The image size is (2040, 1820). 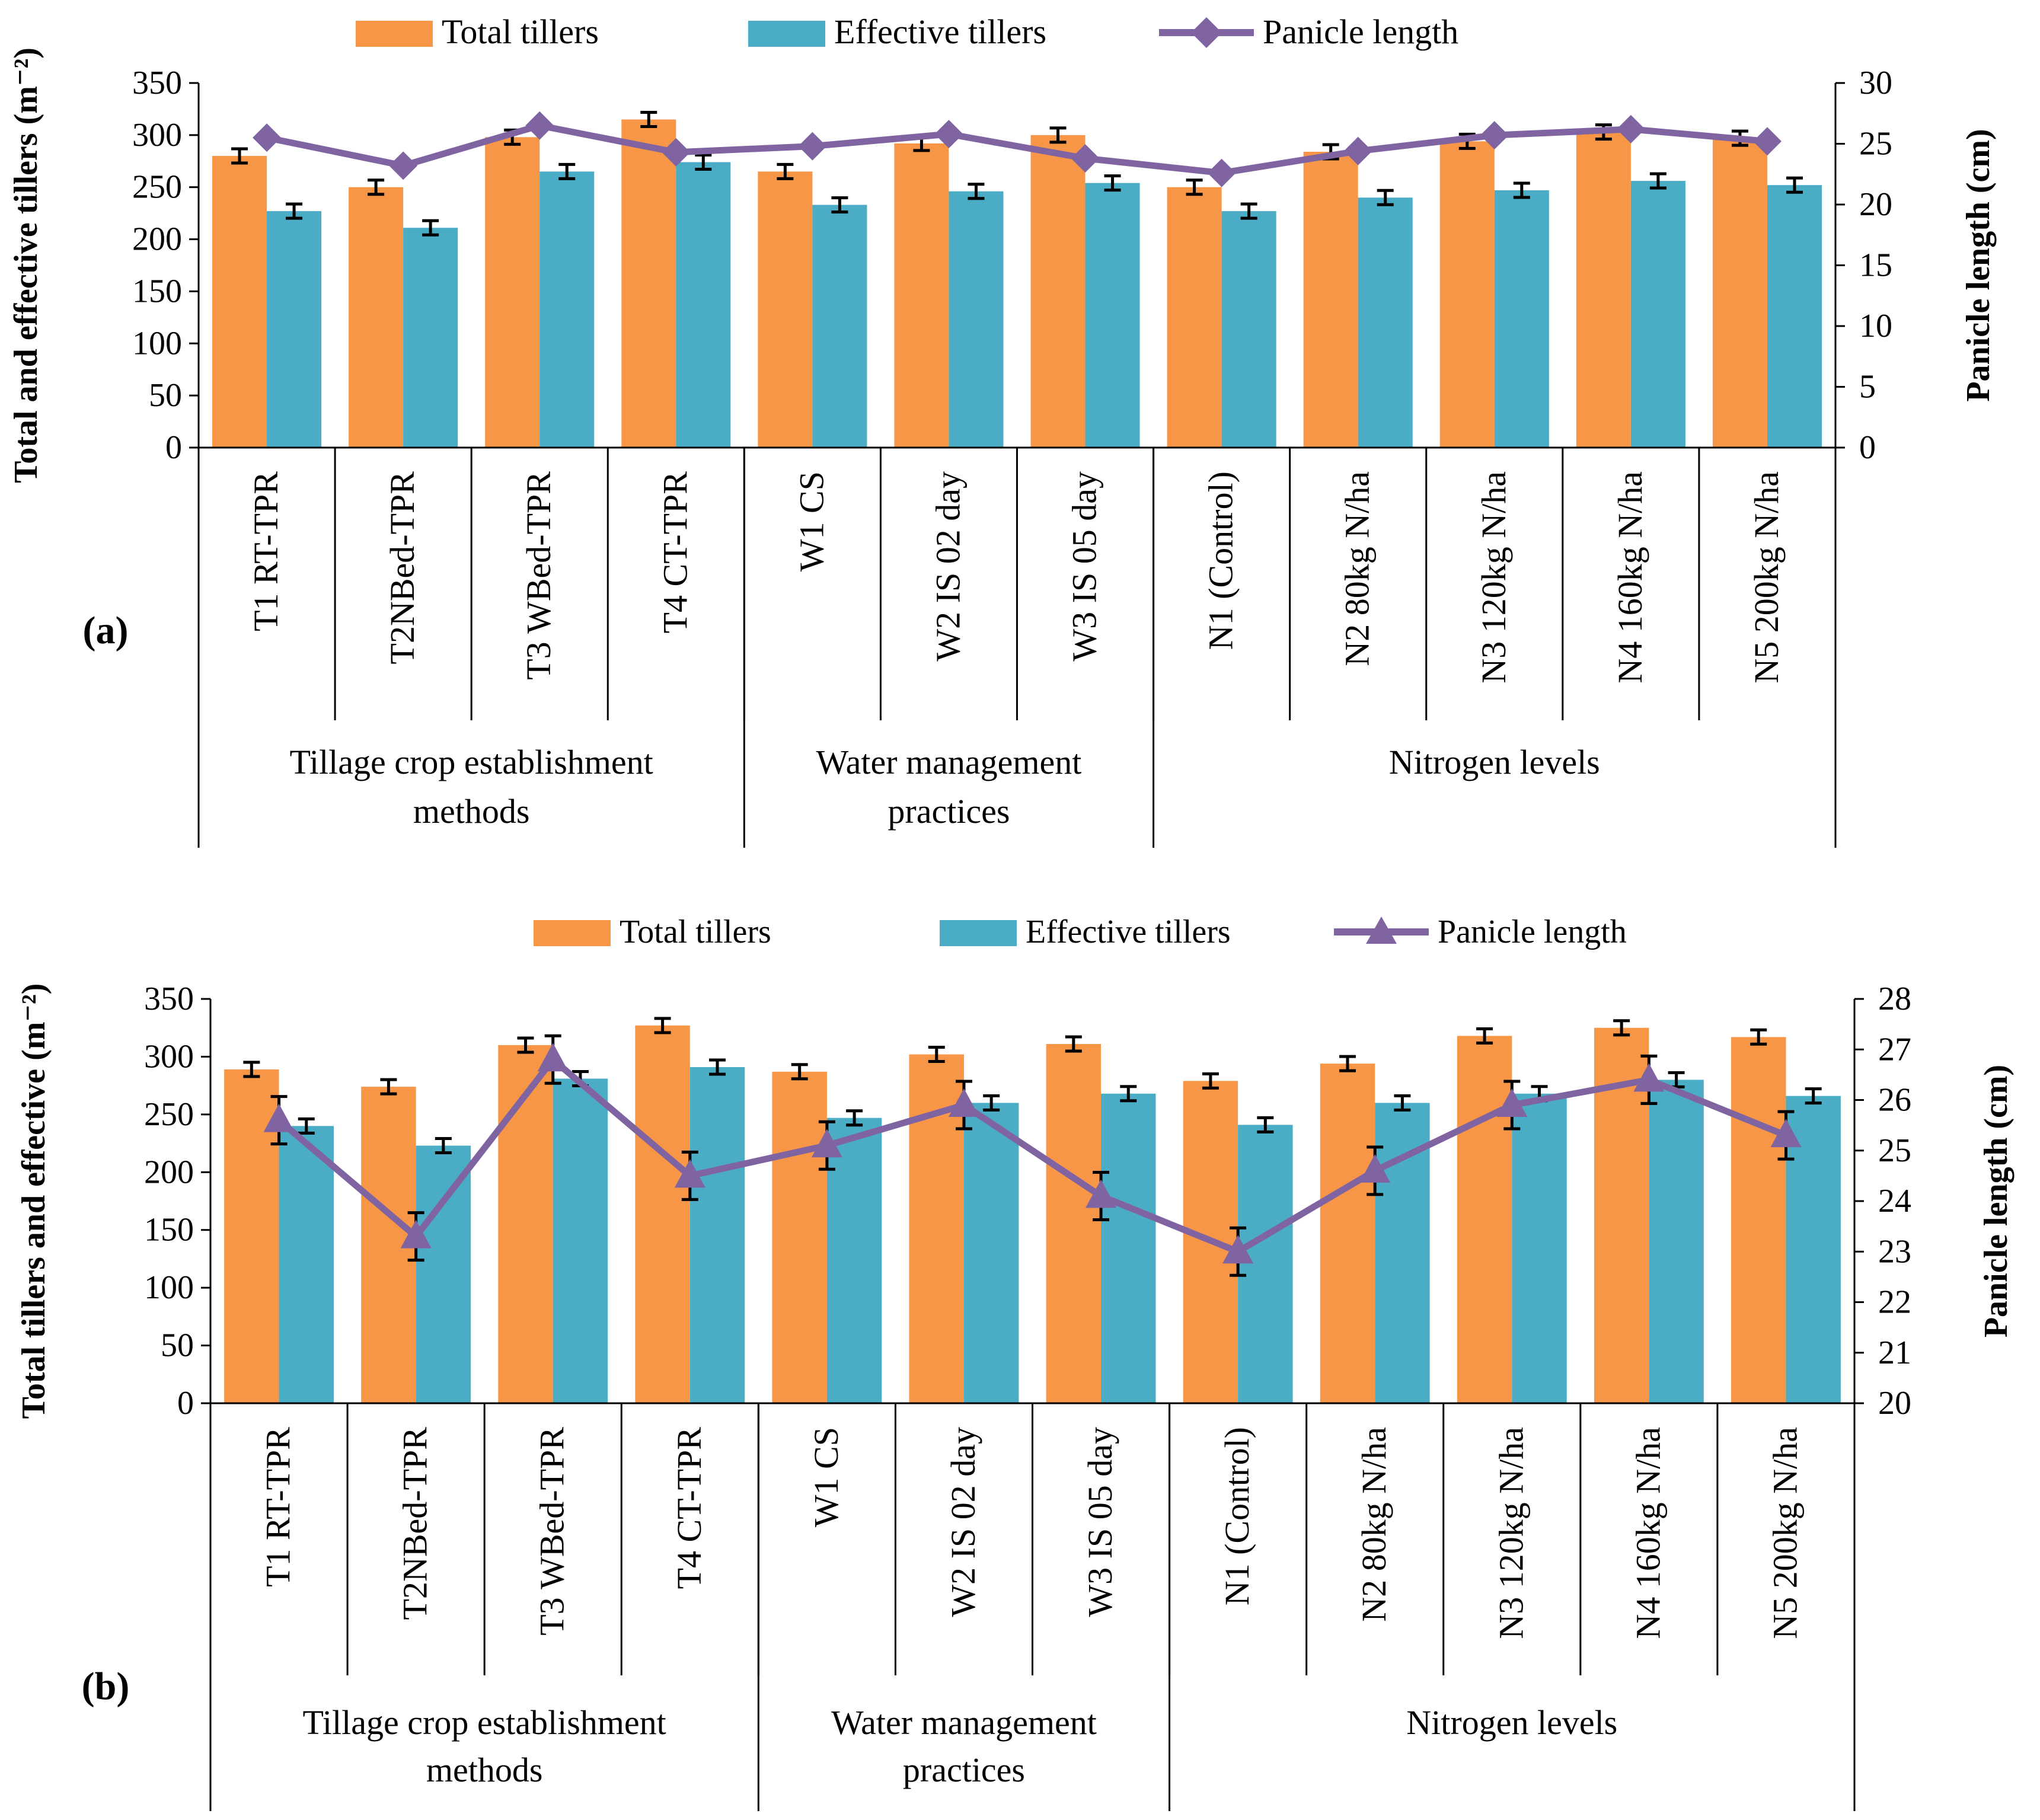 What do you see at coordinates (1494, 762) in the screenshot?
I see `group-label: Nitrogen levels` at bounding box center [1494, 762].